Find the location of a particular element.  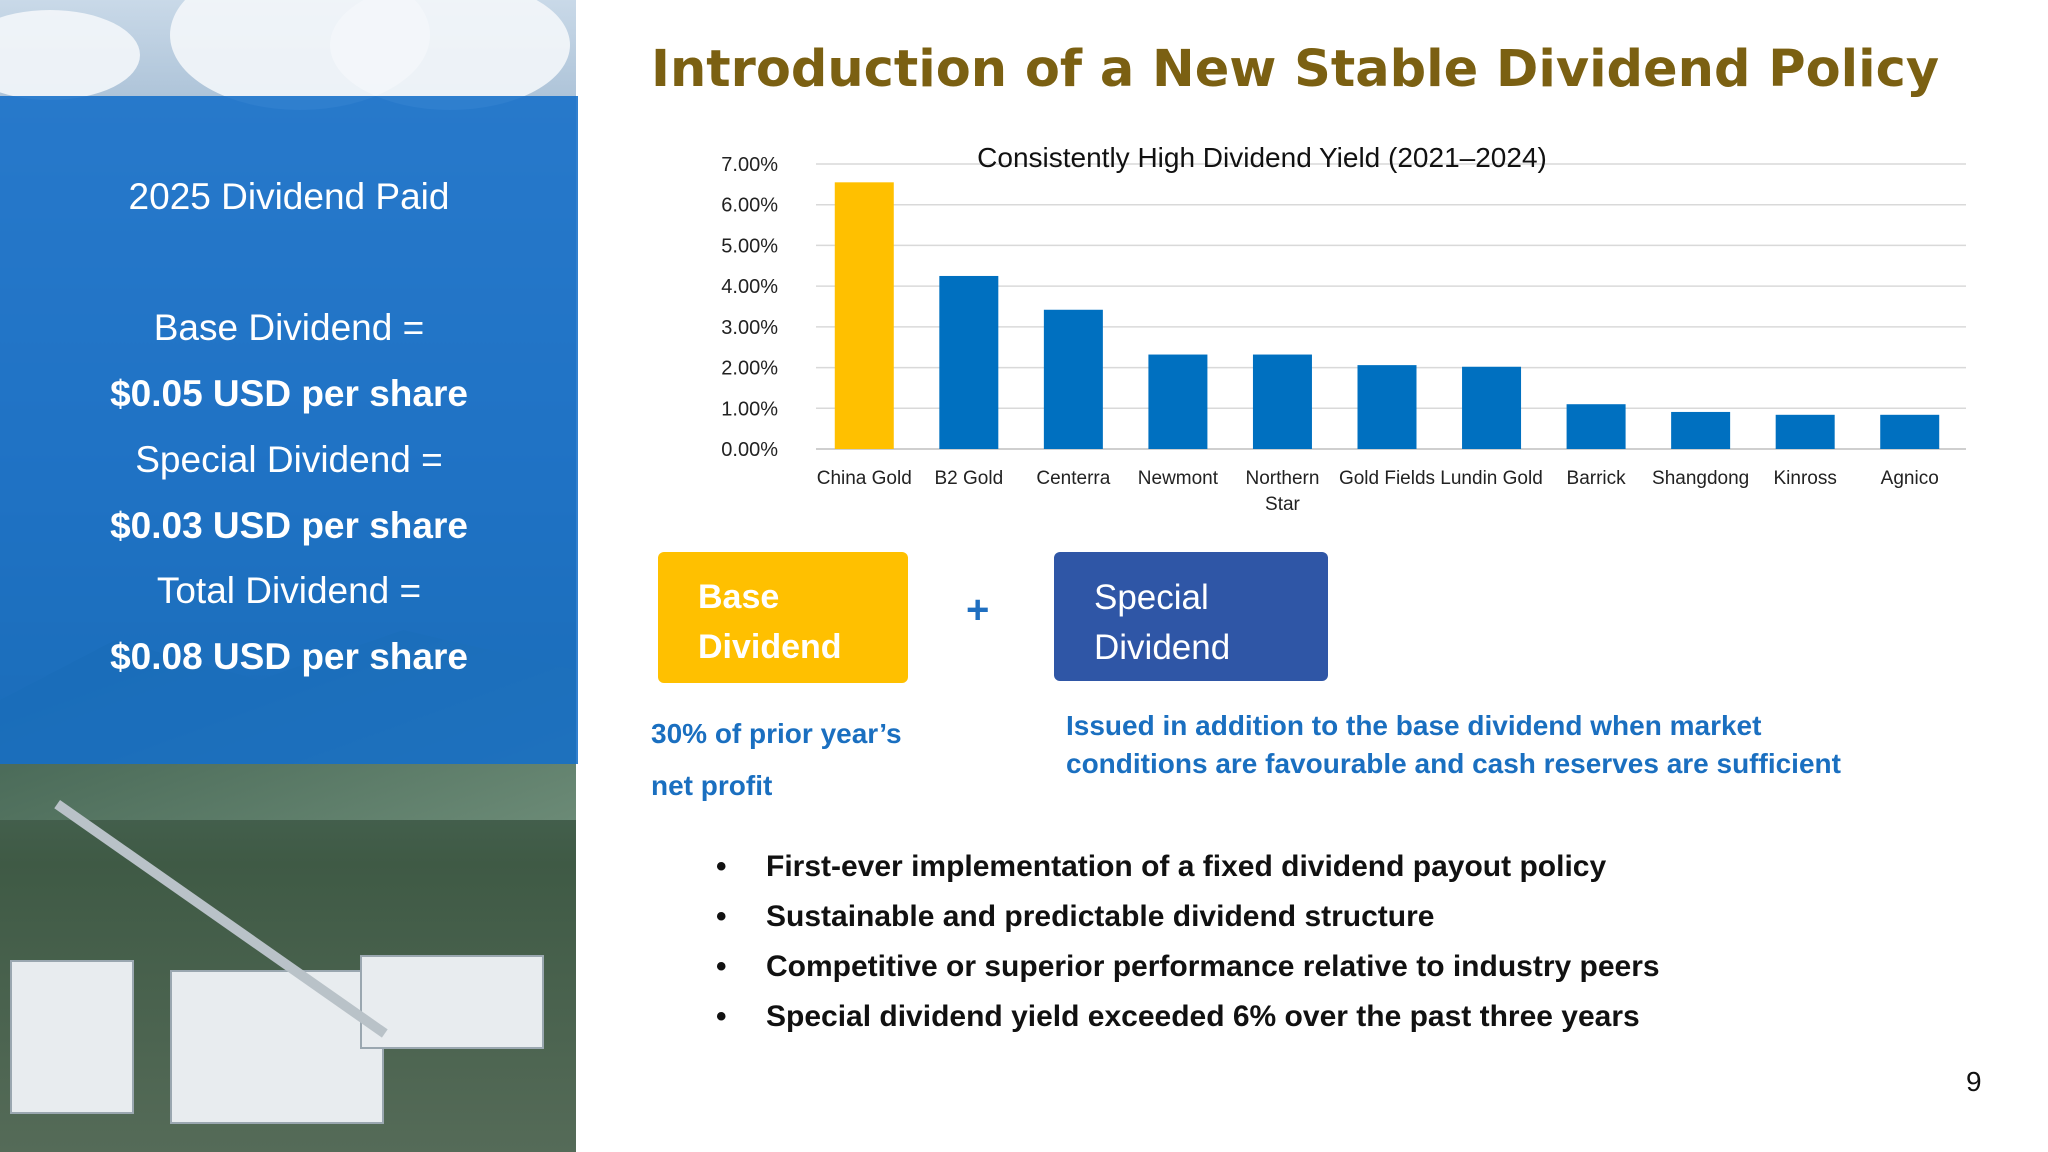

total-dividend-label: Total Dividend = is located at coordinates (289, 590).